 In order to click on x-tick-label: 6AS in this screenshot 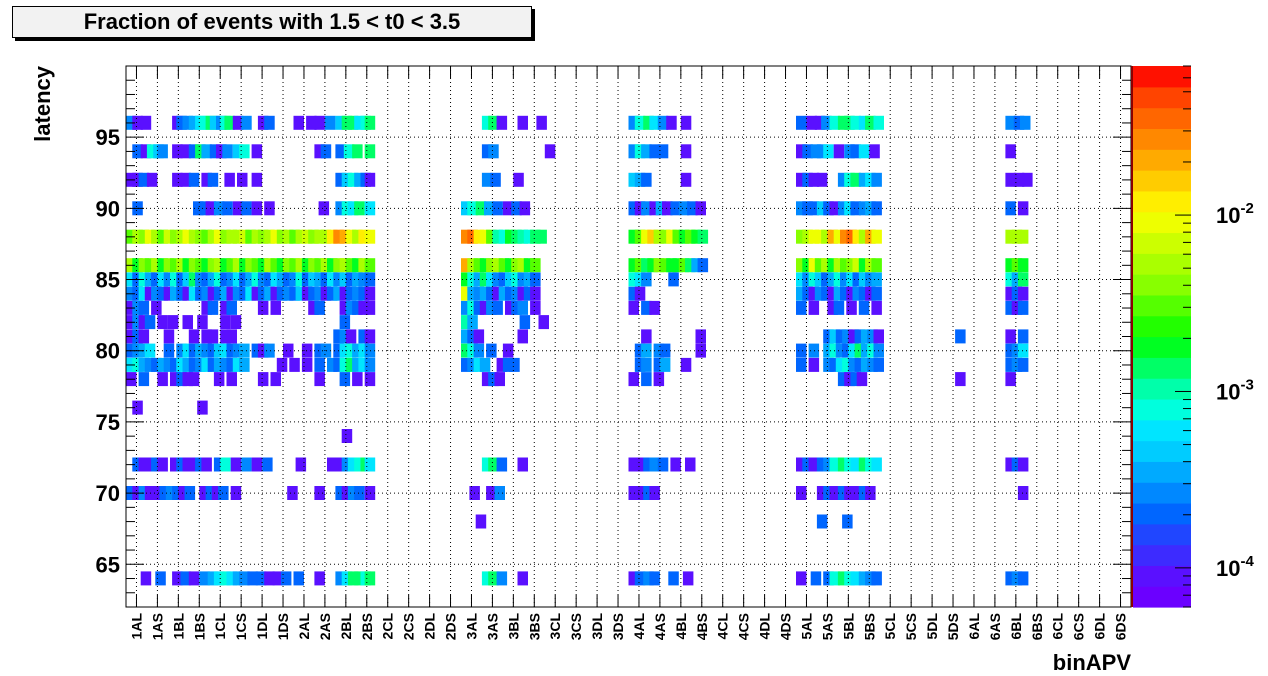, I will do `click(995, 626)`.